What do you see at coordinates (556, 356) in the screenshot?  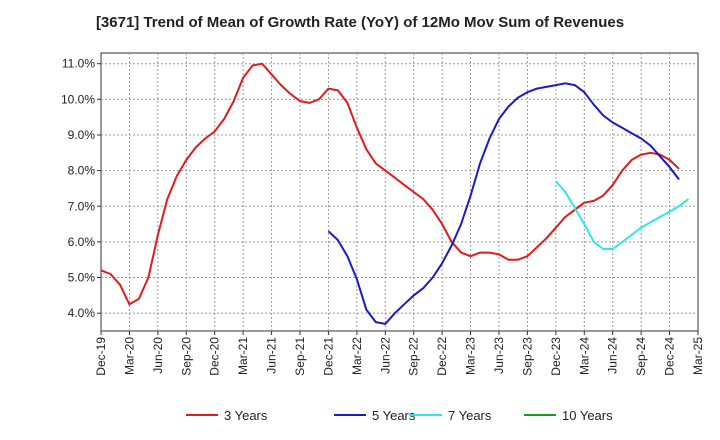 I see `x-tick-label: Dec-23` at bounding box center [556, 356].